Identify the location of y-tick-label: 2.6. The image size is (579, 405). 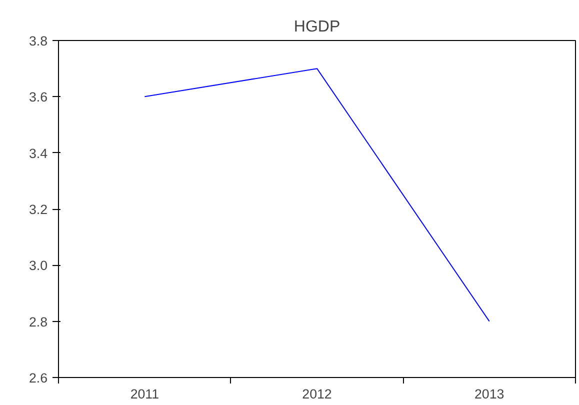
(38, 378).